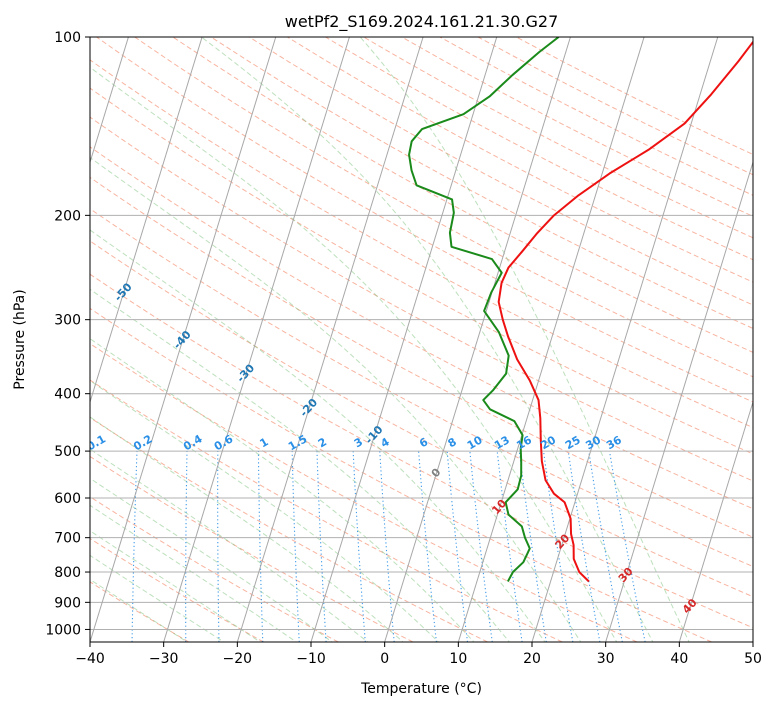 The image size is (775, 712). What do you see at coordinates (90, 659) in the screenshot?
I see `x-tick-label: −40` at bounding box center [90, 659].